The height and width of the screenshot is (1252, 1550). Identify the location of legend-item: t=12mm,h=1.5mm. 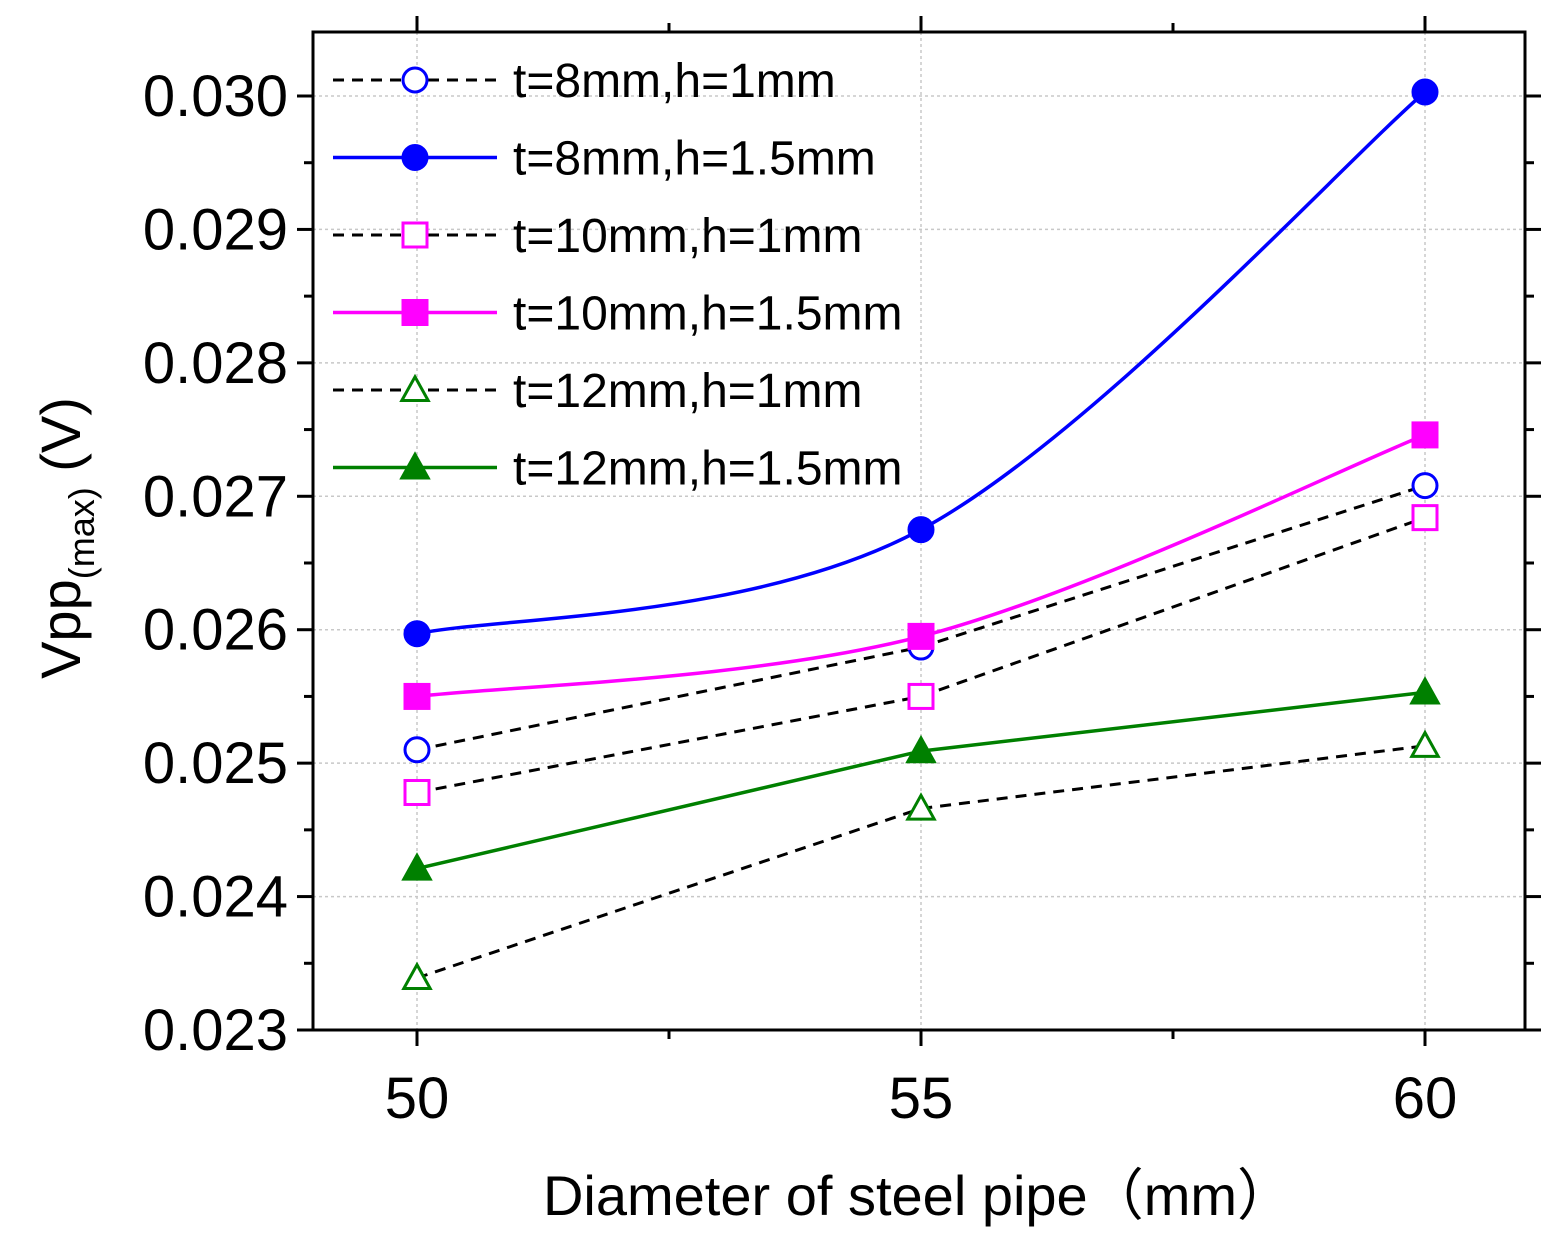
(617, 469).